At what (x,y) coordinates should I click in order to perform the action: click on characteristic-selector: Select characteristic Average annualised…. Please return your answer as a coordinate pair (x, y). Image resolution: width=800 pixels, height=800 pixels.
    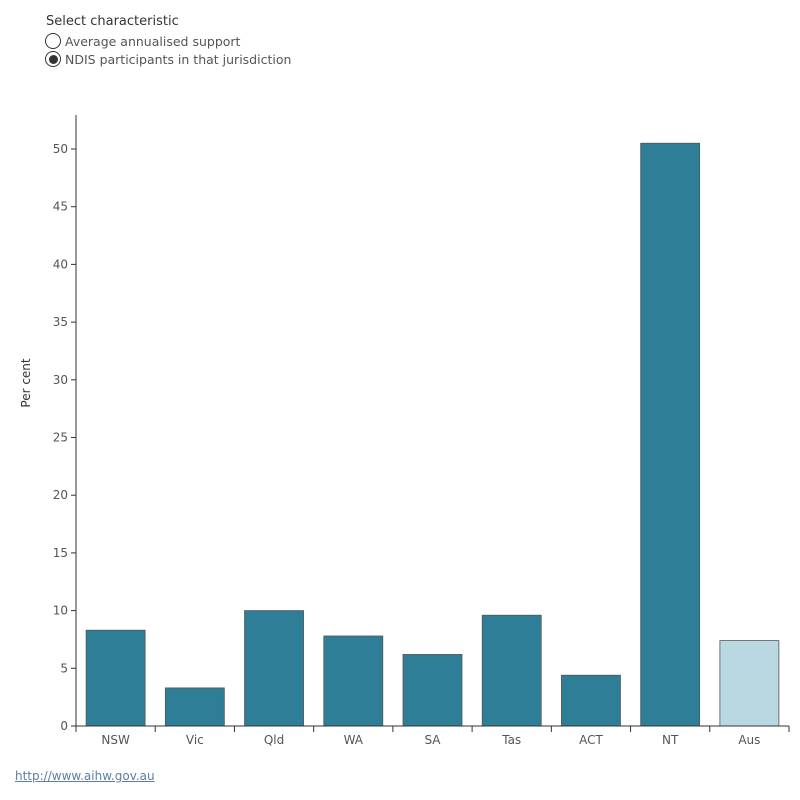
    Looking at the image, I should click on (168, 41).